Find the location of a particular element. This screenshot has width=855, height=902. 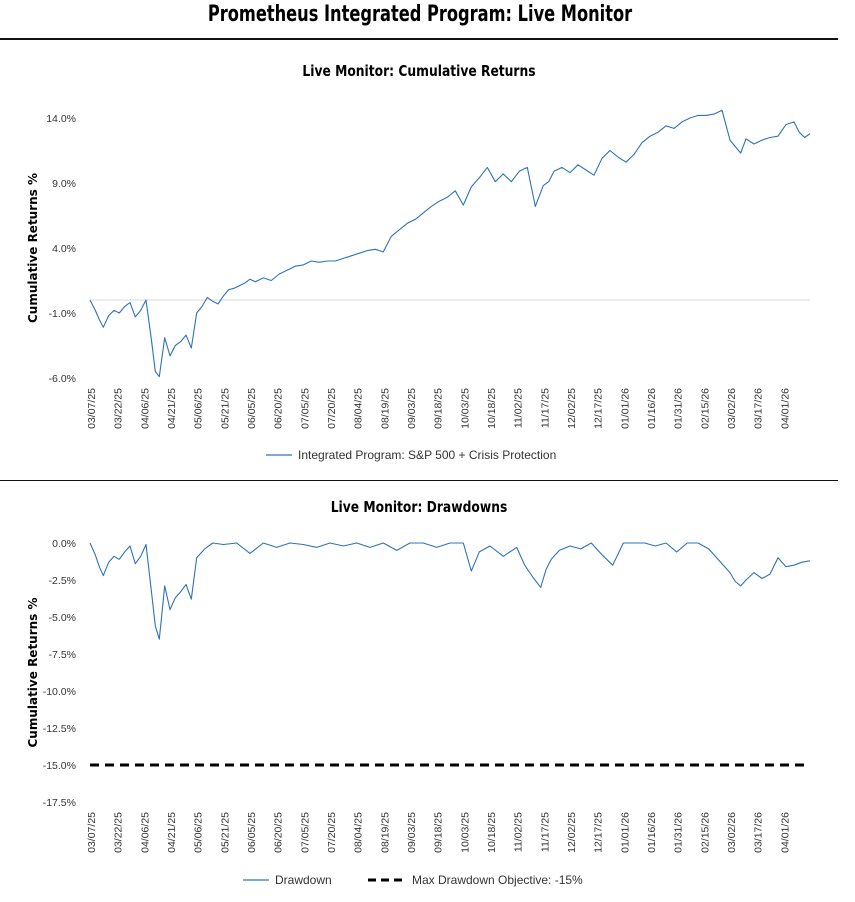

y-tick-label: -12.5% is located at coordinates (59, 729).